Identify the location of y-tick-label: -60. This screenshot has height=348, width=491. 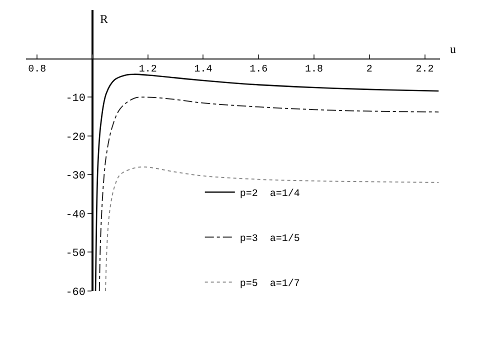
(76, 292).